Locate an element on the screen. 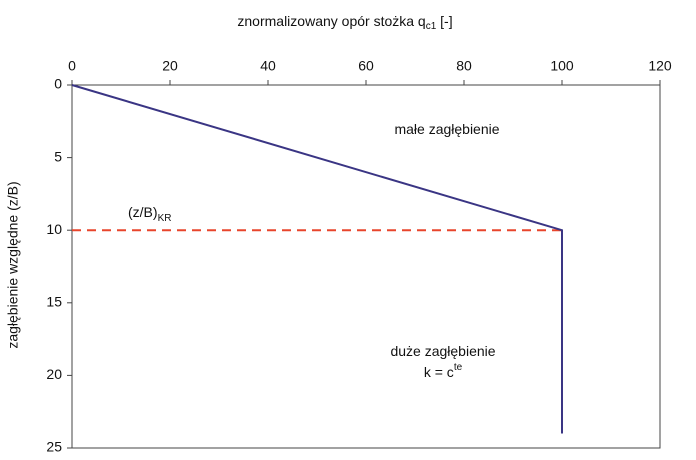  title-main: znormalizowany opór stożka q is located at coordinates (331, 21).